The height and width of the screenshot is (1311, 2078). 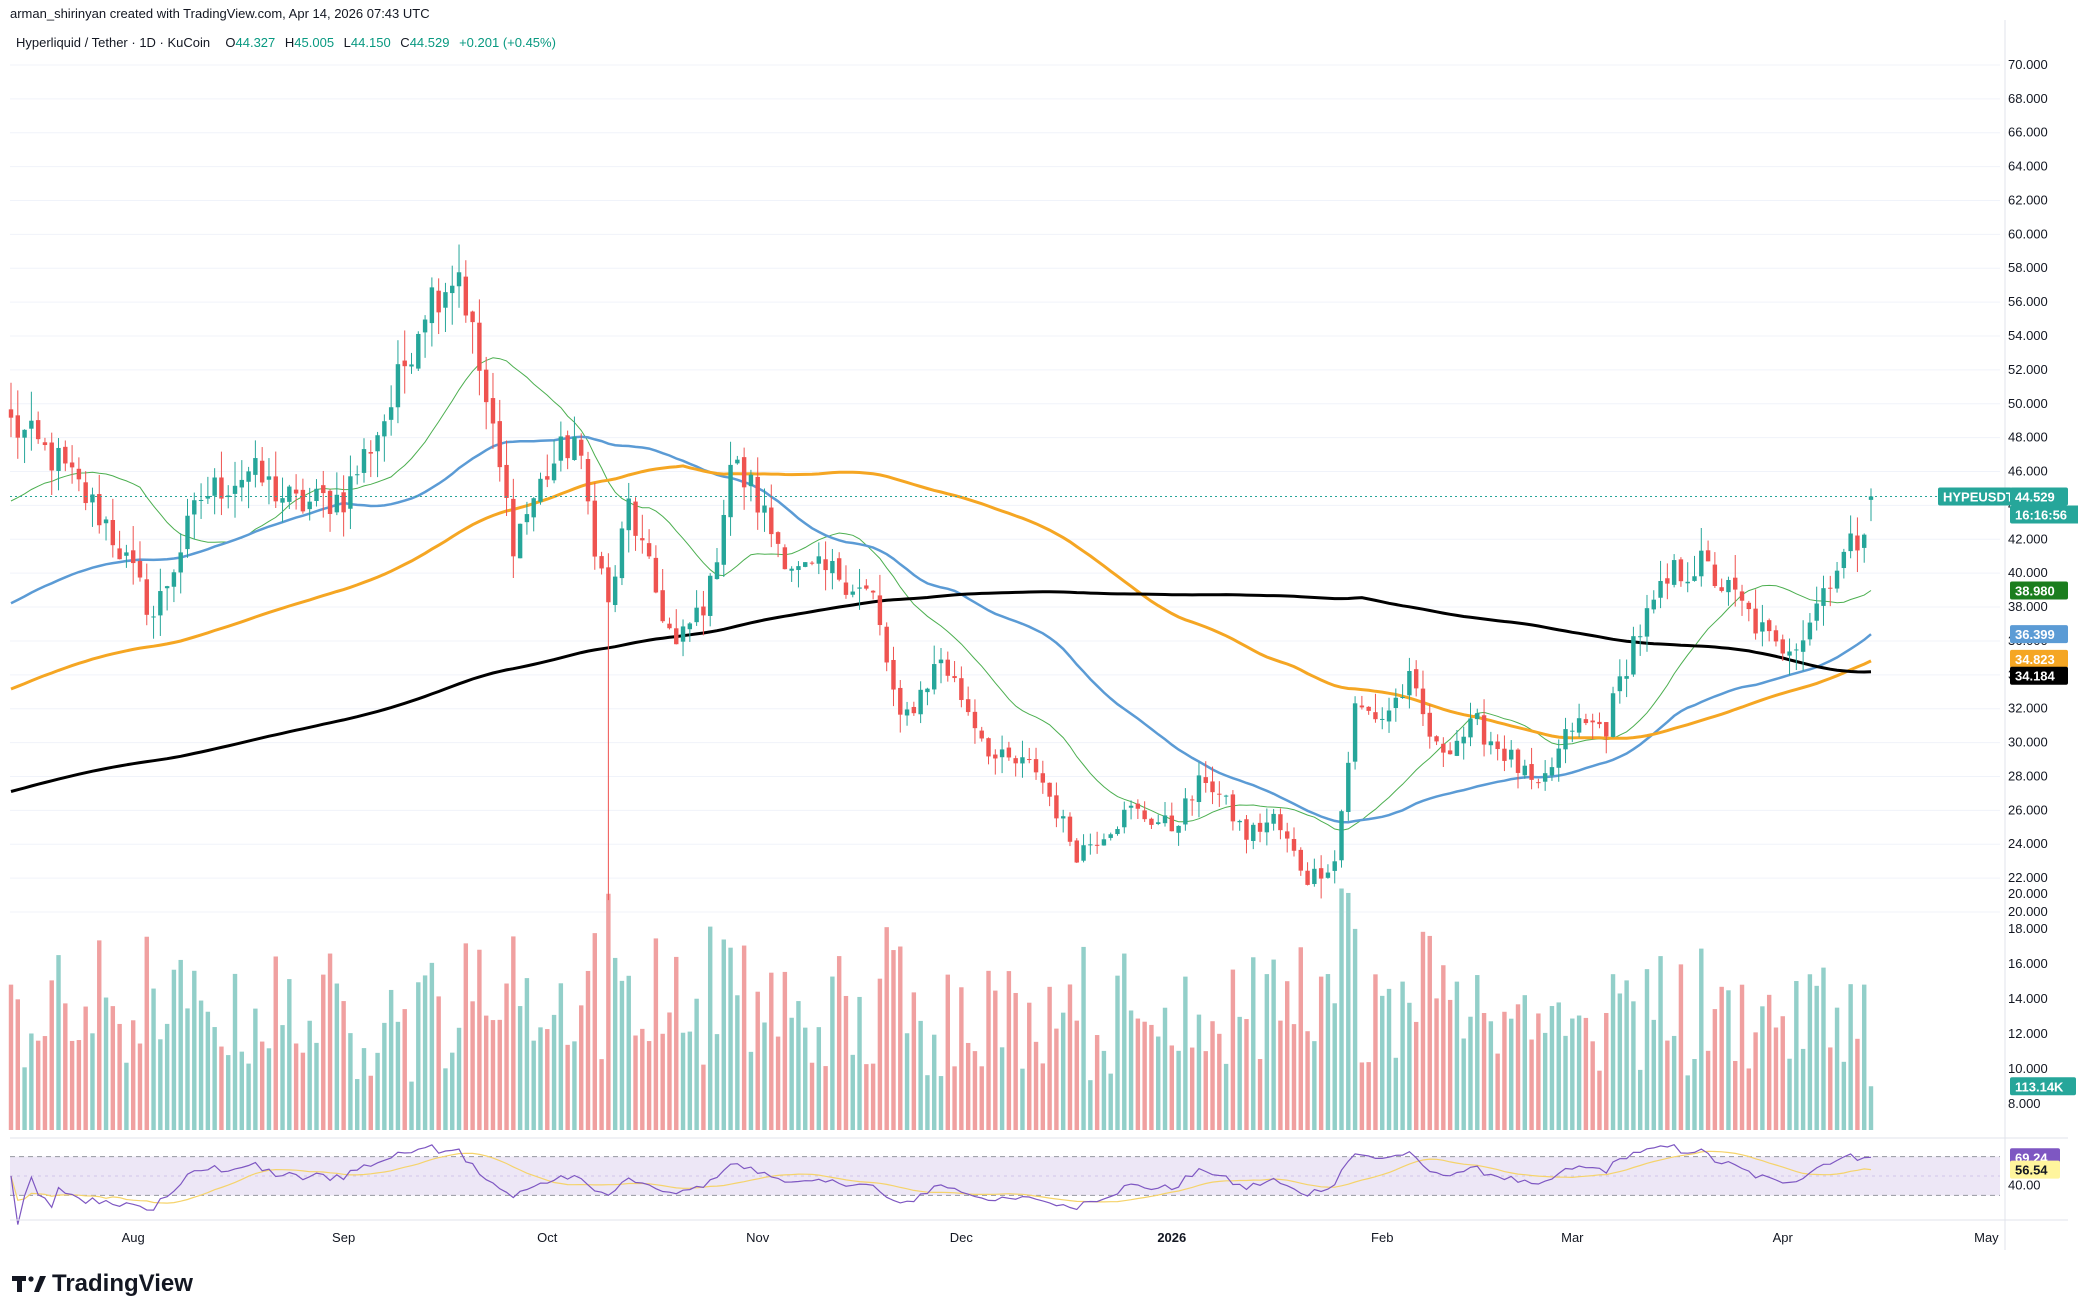 What do you see at coordinates (2028, 998) in the screenshot?
I see `volume-tick-label: 14.000` at bounding box center [2028, 998].